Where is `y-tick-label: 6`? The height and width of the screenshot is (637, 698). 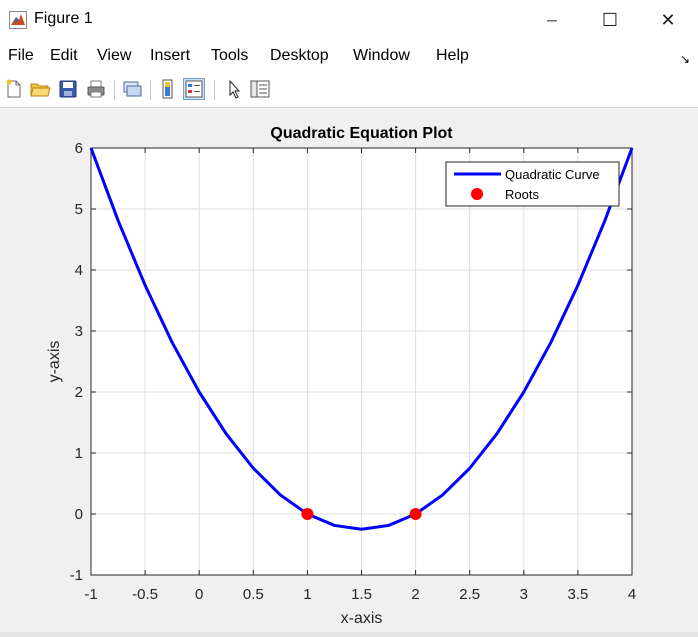
y-tick-label: 6 is located at coordinates (79, 148).